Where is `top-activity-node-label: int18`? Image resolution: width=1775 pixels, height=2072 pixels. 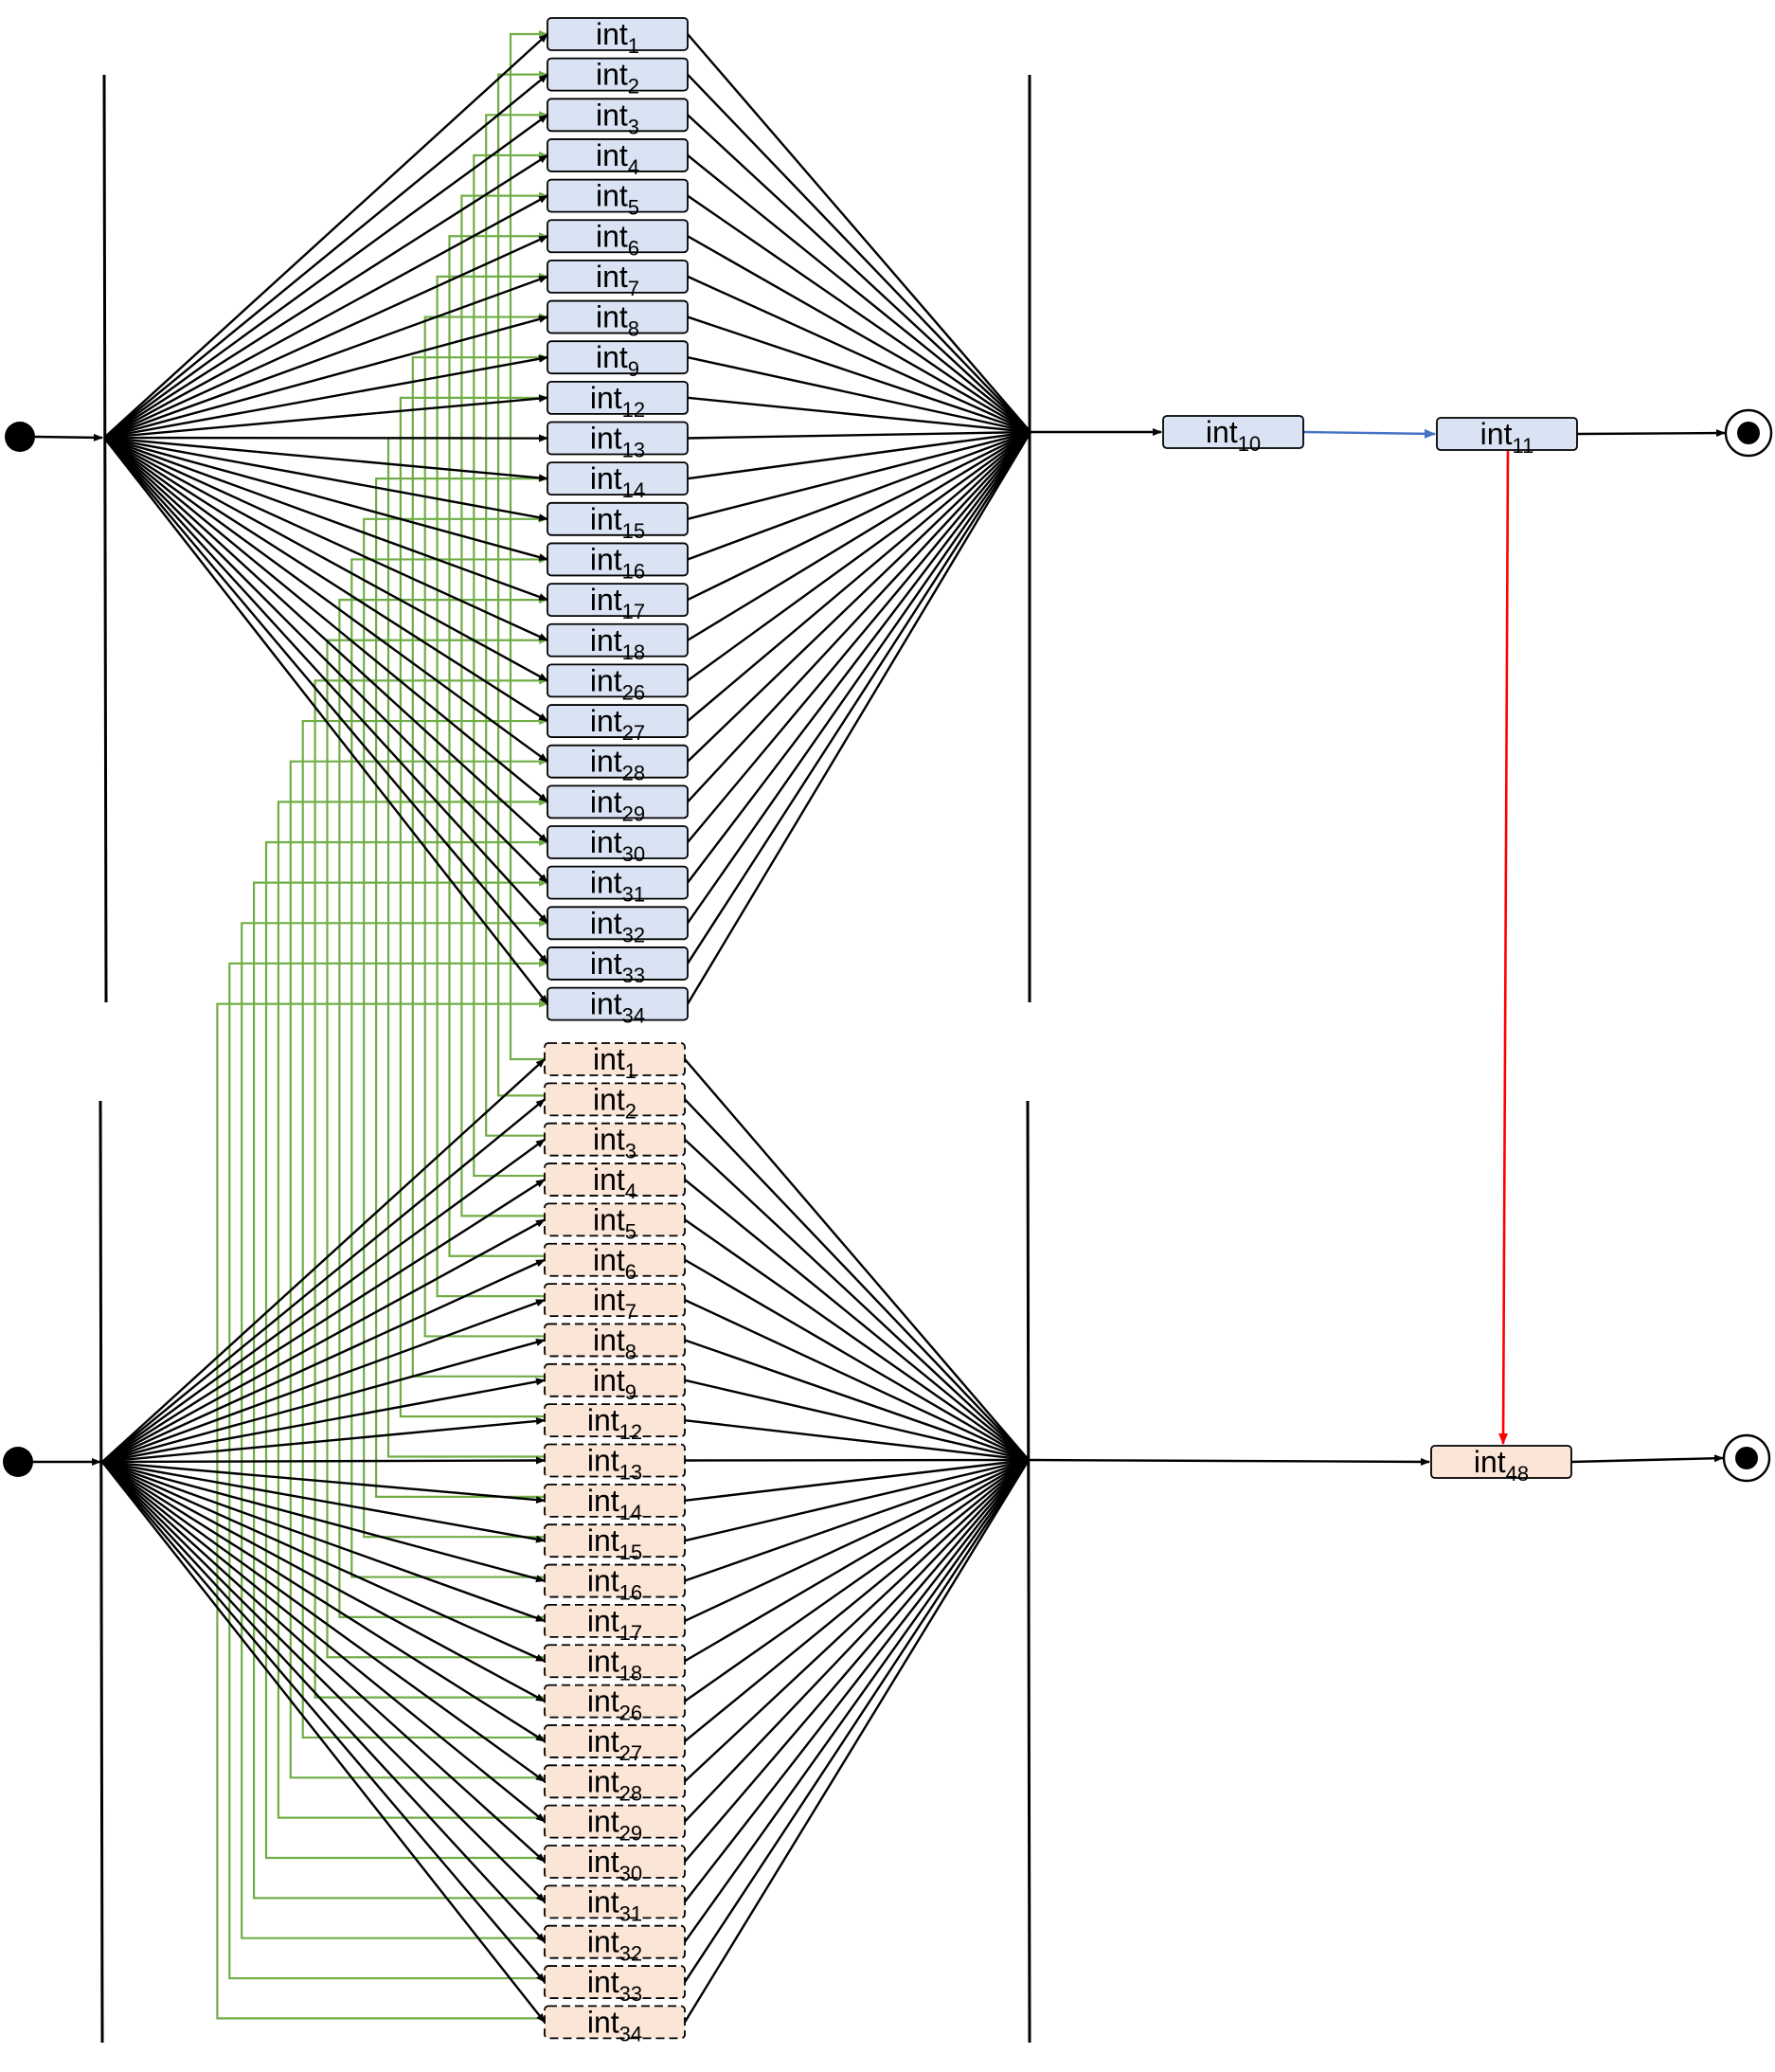 top-activity-node-label: int18 is located at coordinates (617, 643).